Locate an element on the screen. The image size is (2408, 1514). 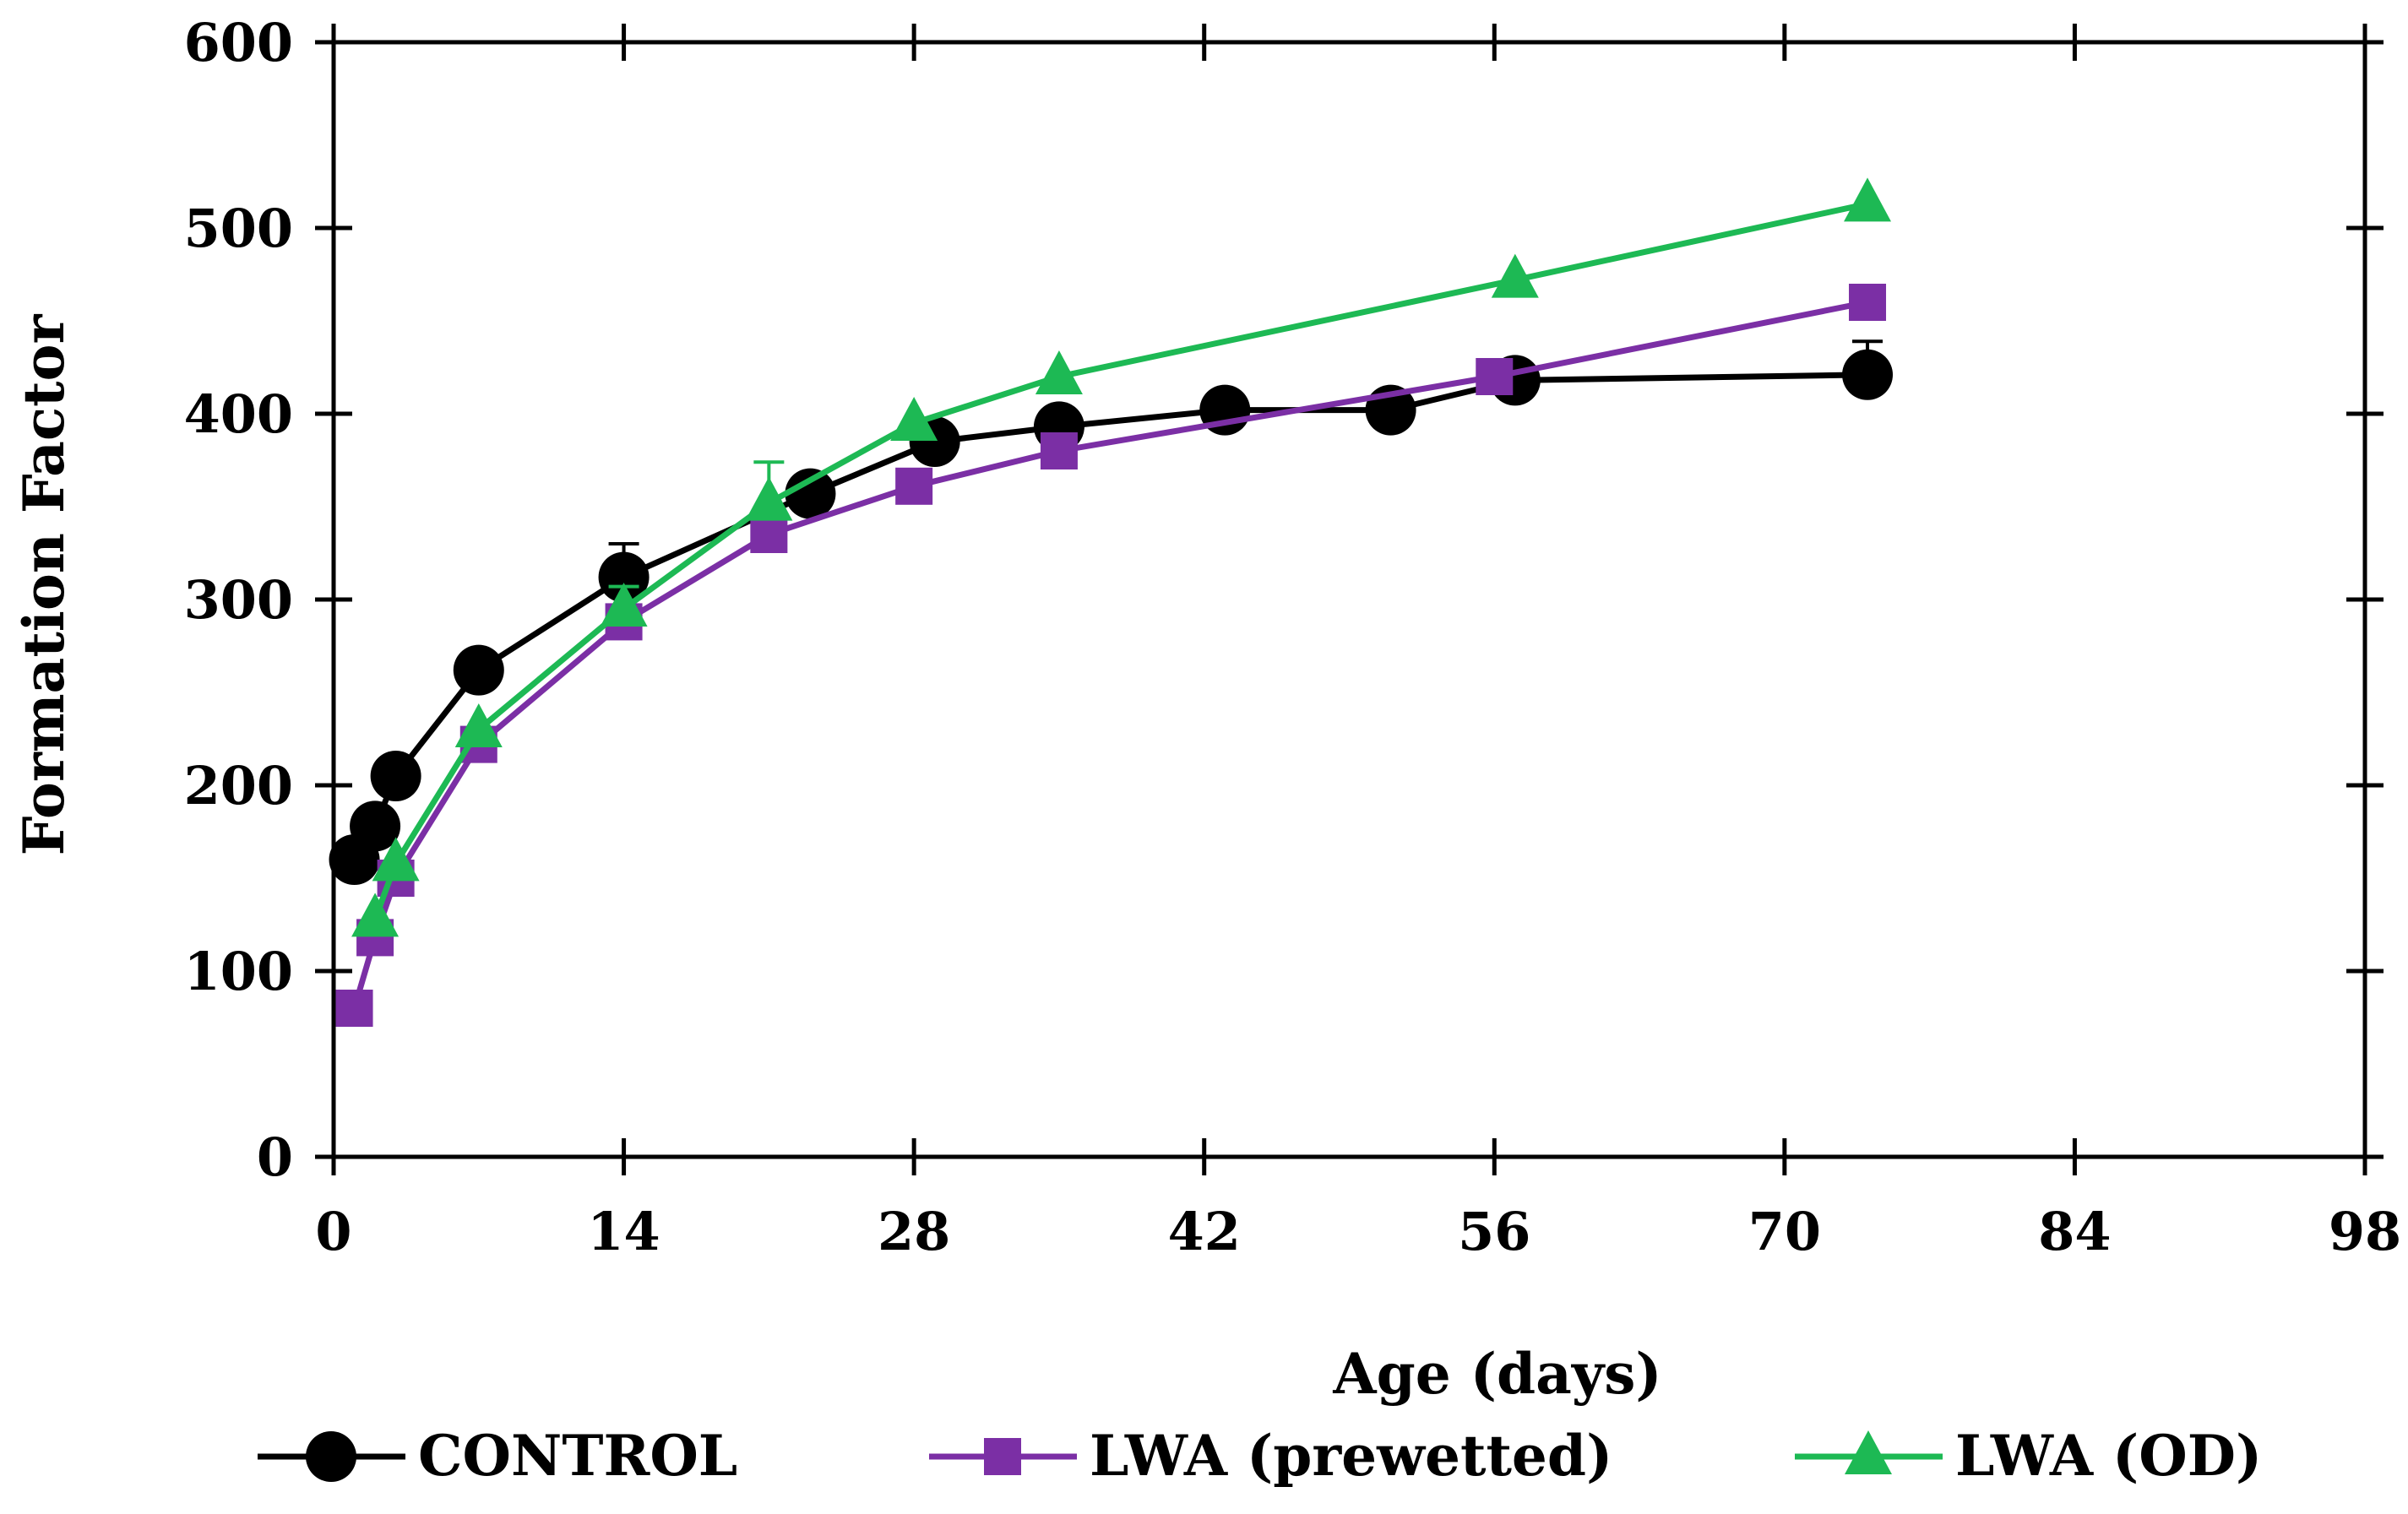
y-tick-label: 200 is located at coordinates (238, 786).